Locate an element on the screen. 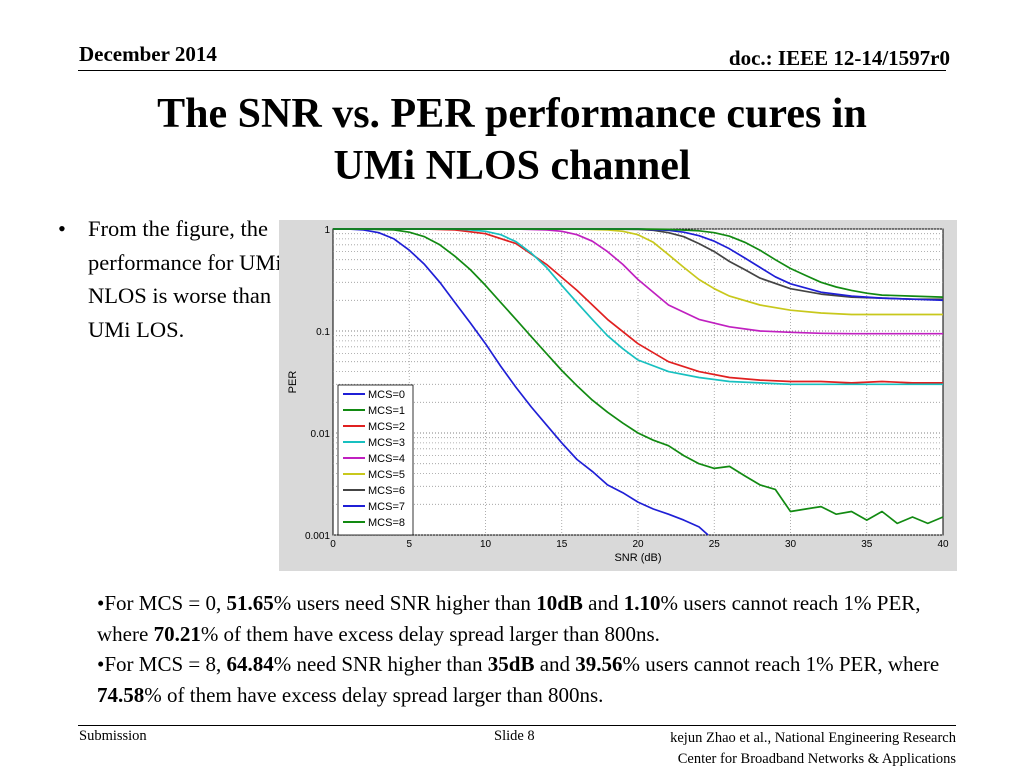  header-rule is located at coordinates (512, 70).